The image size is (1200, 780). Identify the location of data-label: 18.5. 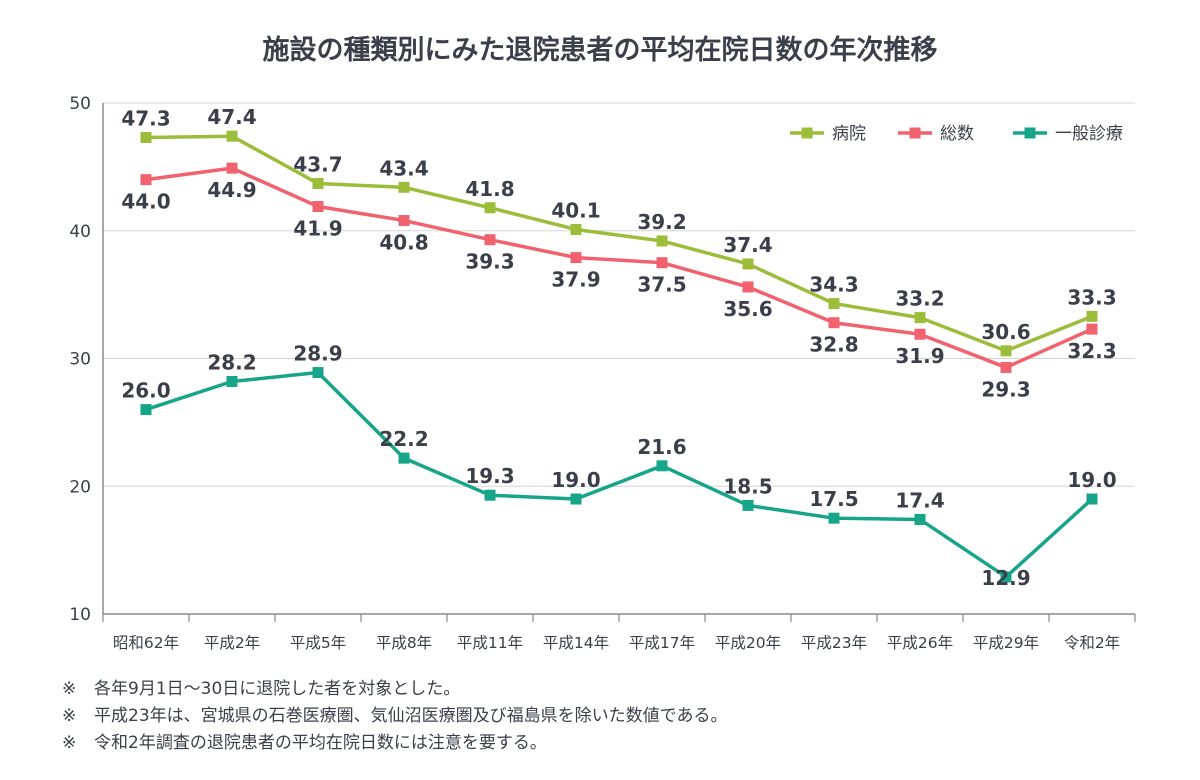
(747, 486).